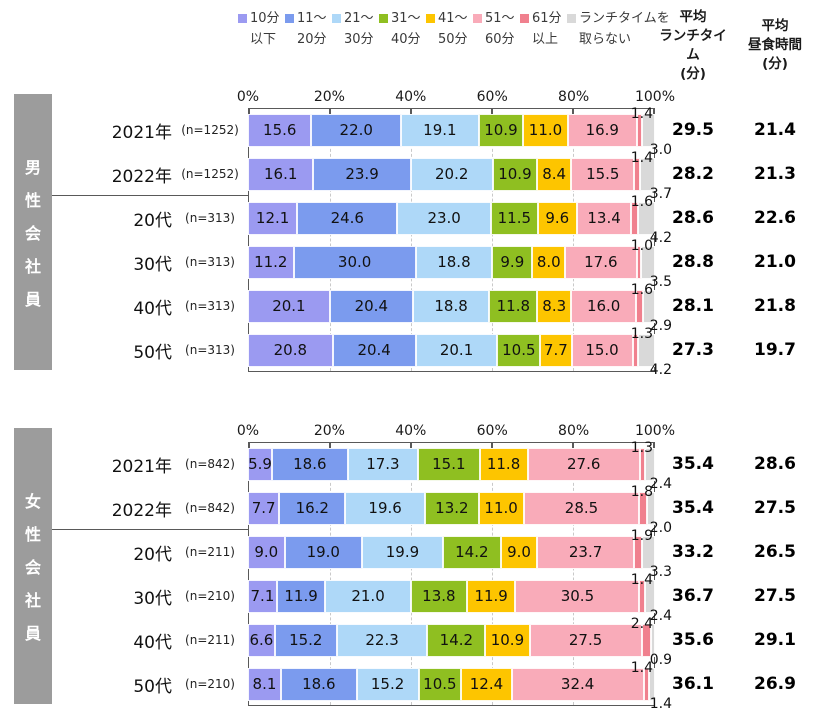 The image size is (819, 712). Describe the element at coordinates (693, 35) in the screenshot. I see `avg-lunch-header-line: ランチタイ` at that location.